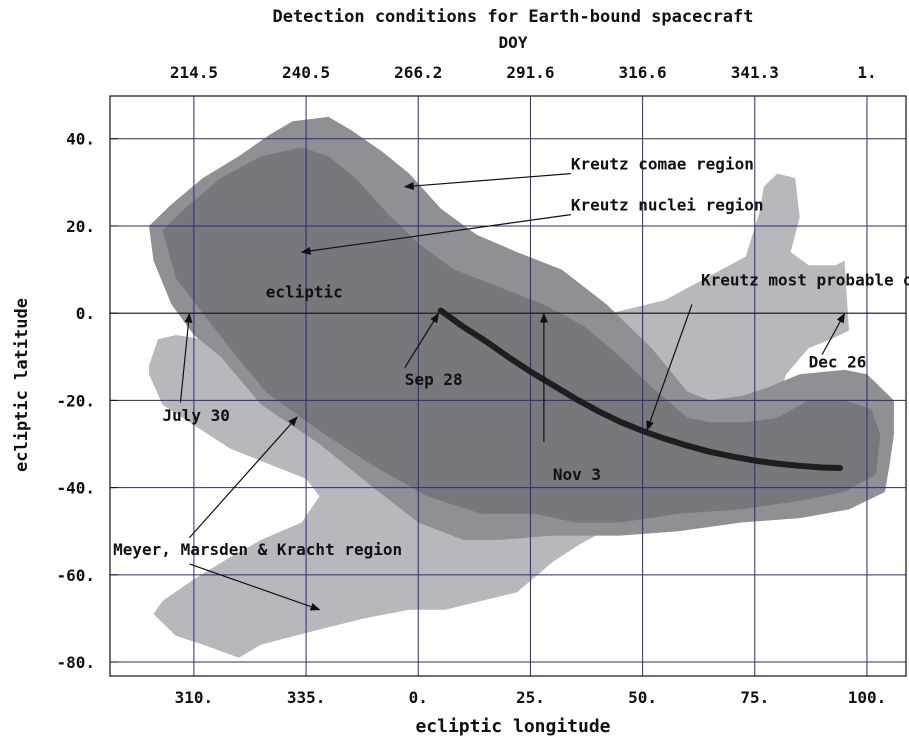 The height and width of the screenshot is (737, 909). I want to click on x-tick-label: 25., so click(530, 697).